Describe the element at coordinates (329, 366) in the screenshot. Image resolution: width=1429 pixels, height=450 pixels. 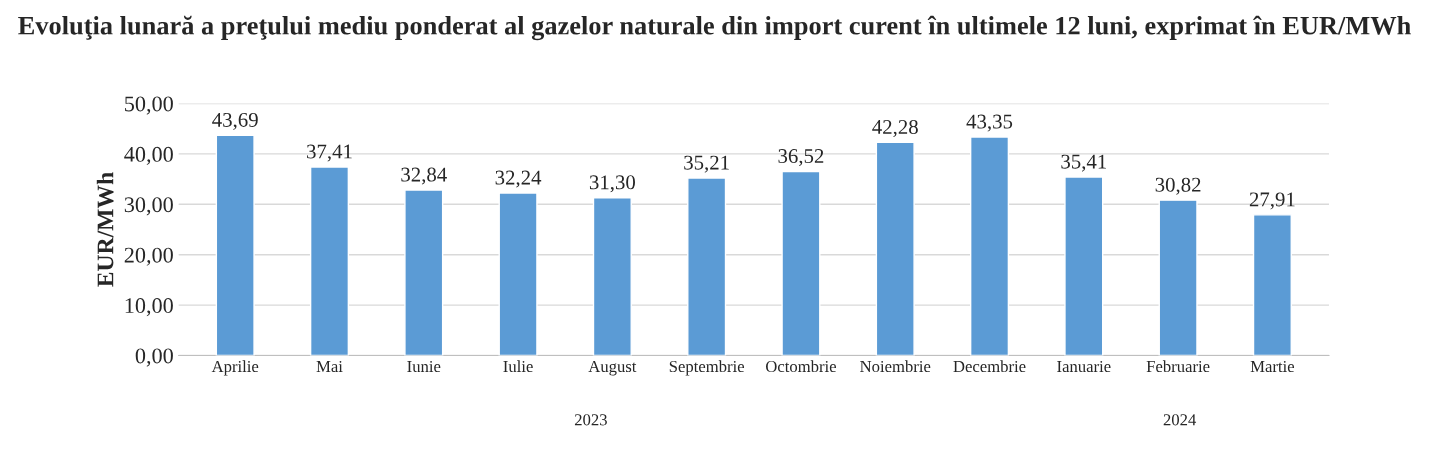
I see `x-tick-label: Mai` at that location.